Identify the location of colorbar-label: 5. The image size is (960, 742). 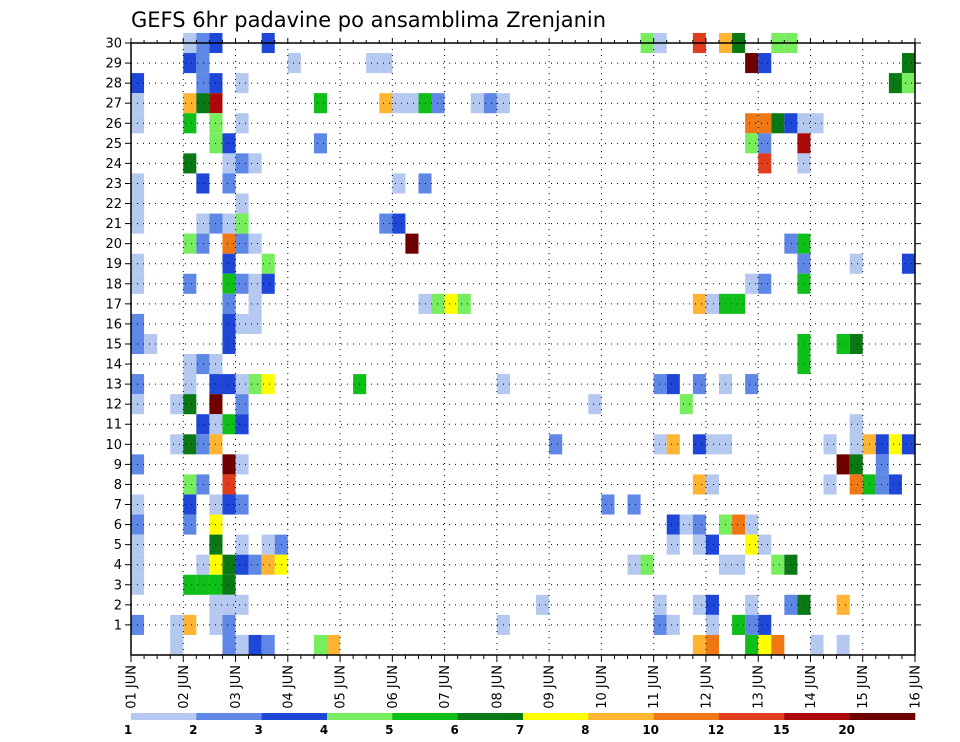
(389, 730).